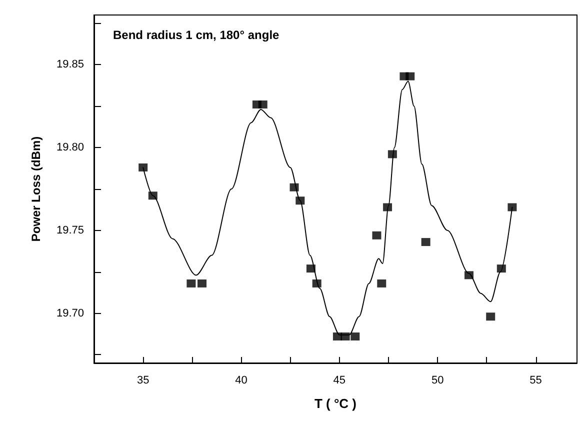 The image size is (581, 430). What do you see at coordinates (335, 403) in the screenshot?
I see `x-axis-title: T ( °C )` at bounding box center [335, 403].